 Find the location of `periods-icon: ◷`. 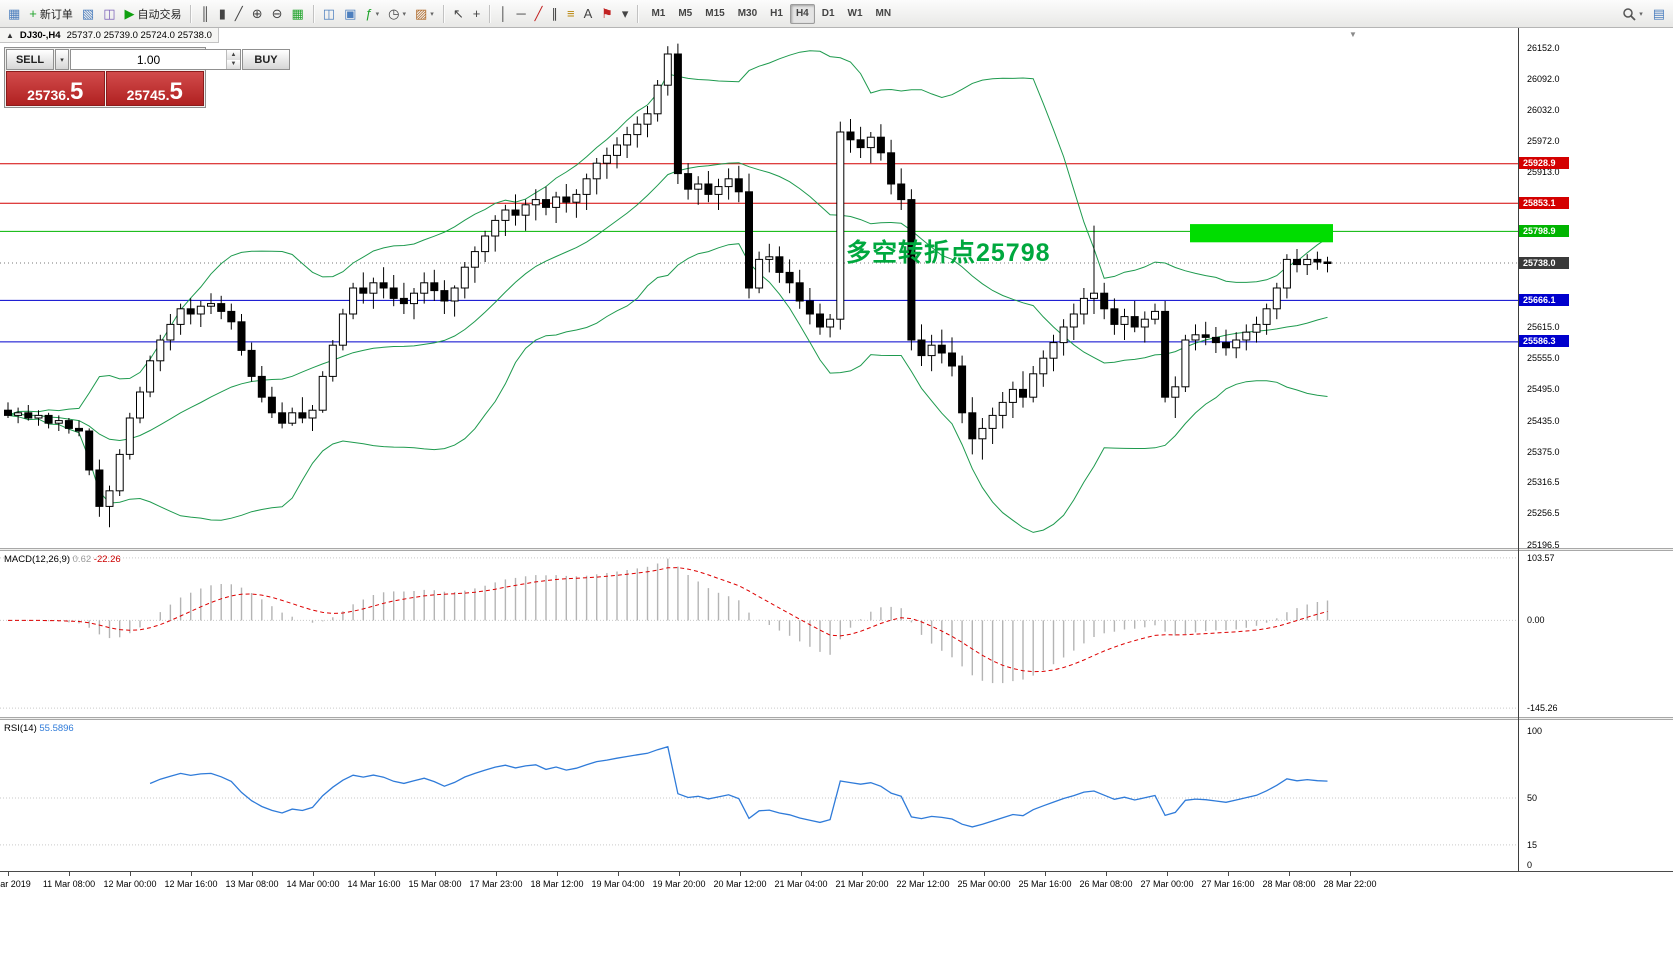

periods-icon: ◷ is located at coordinates (394, 13).